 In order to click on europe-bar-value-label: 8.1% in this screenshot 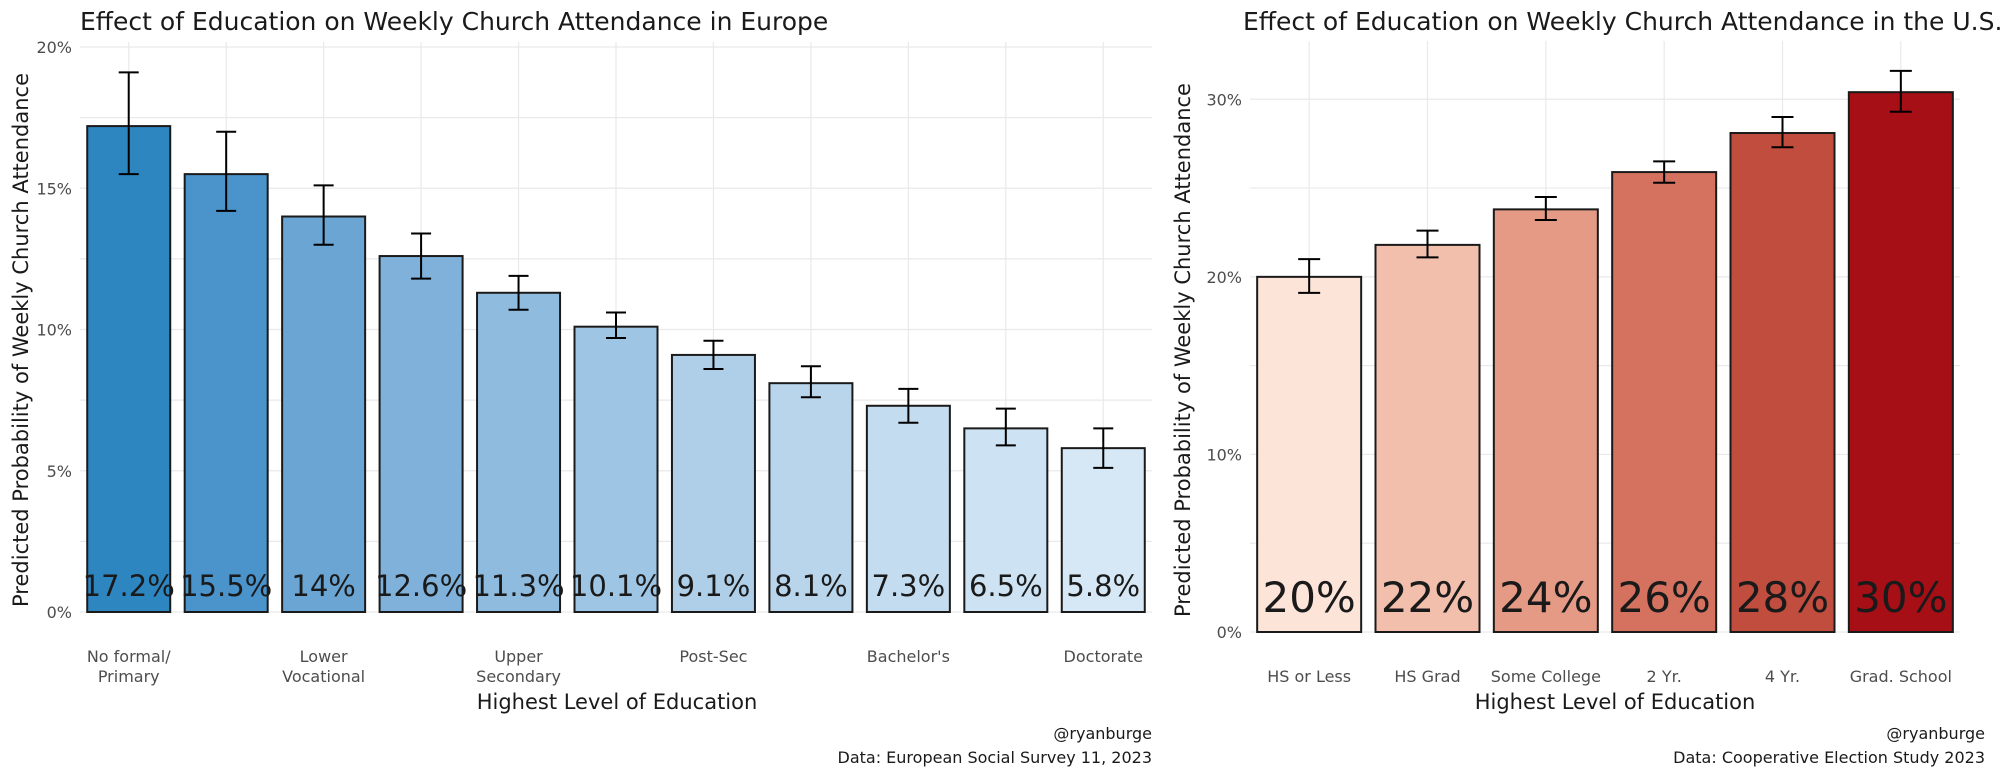, I will do `click(811, 586)`.